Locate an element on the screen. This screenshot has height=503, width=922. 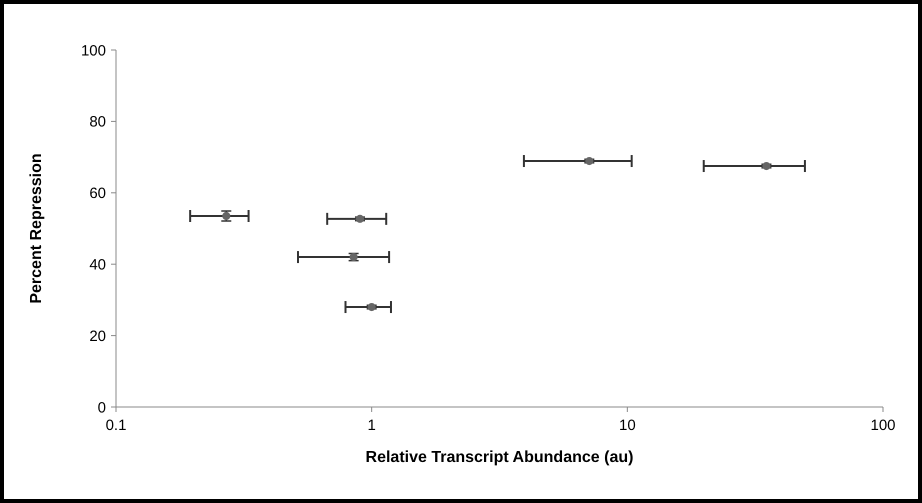
y-tick-label: 80 is located at coordinates (97, 122).